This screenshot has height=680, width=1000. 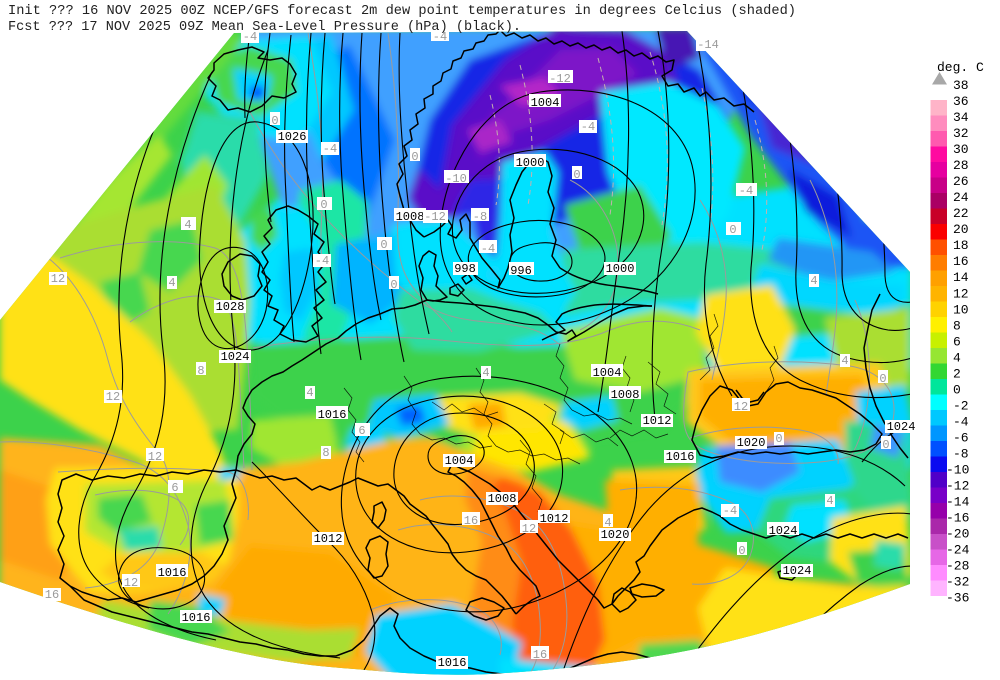 What do you see at coordinates (961, 245) in the screenshot?
I see `svg-text: 18` at bounding box center [961, 245].